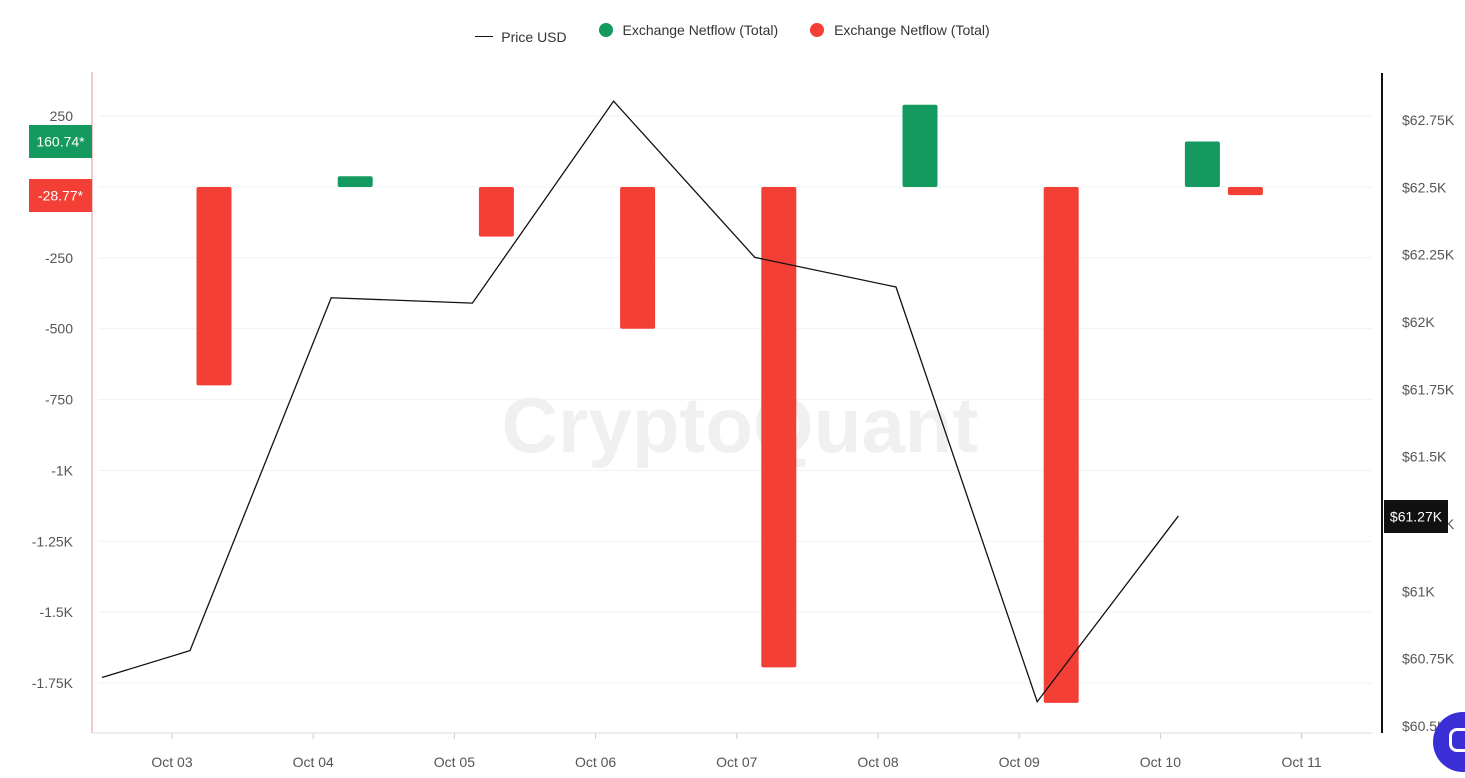  I want to click on right-tick-label: $62.5K, so click(1424, 187).